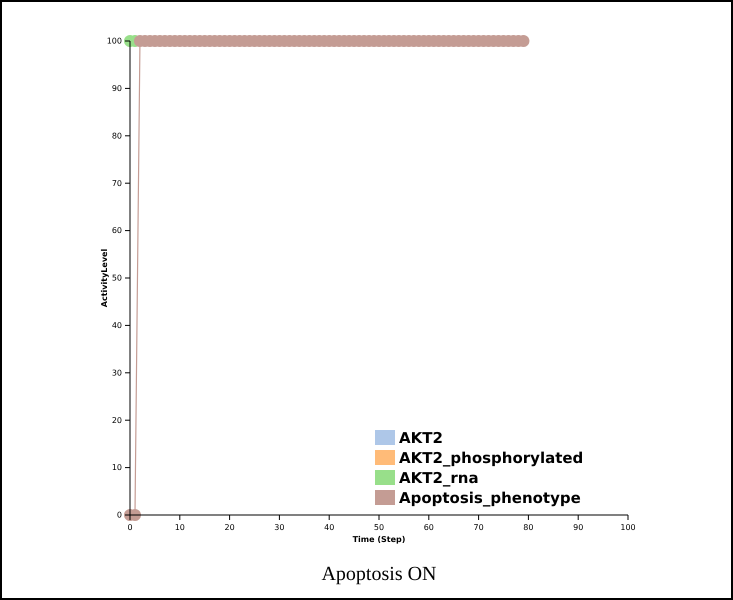 This screenshot has width=733, height=600. I want to click on y-tick-label: 60, so click(117, 231).